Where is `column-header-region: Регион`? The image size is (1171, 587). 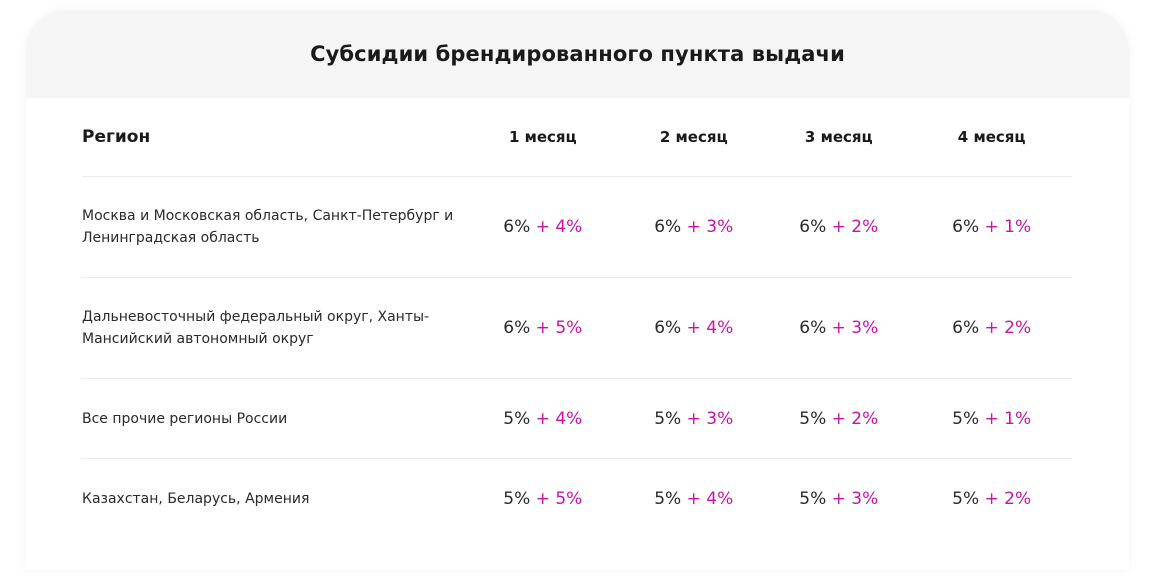 column-header-region: Регион is located at coordinates (116, 137).